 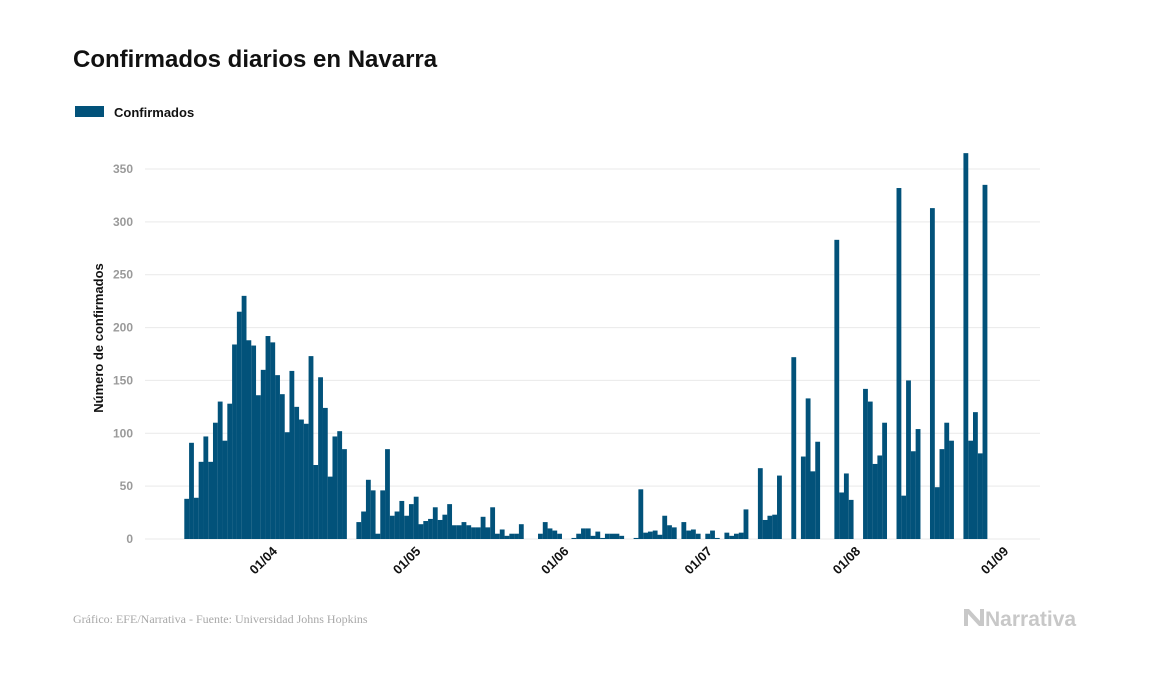 I want to click on bar-07/08, so click(x=880, y=497).